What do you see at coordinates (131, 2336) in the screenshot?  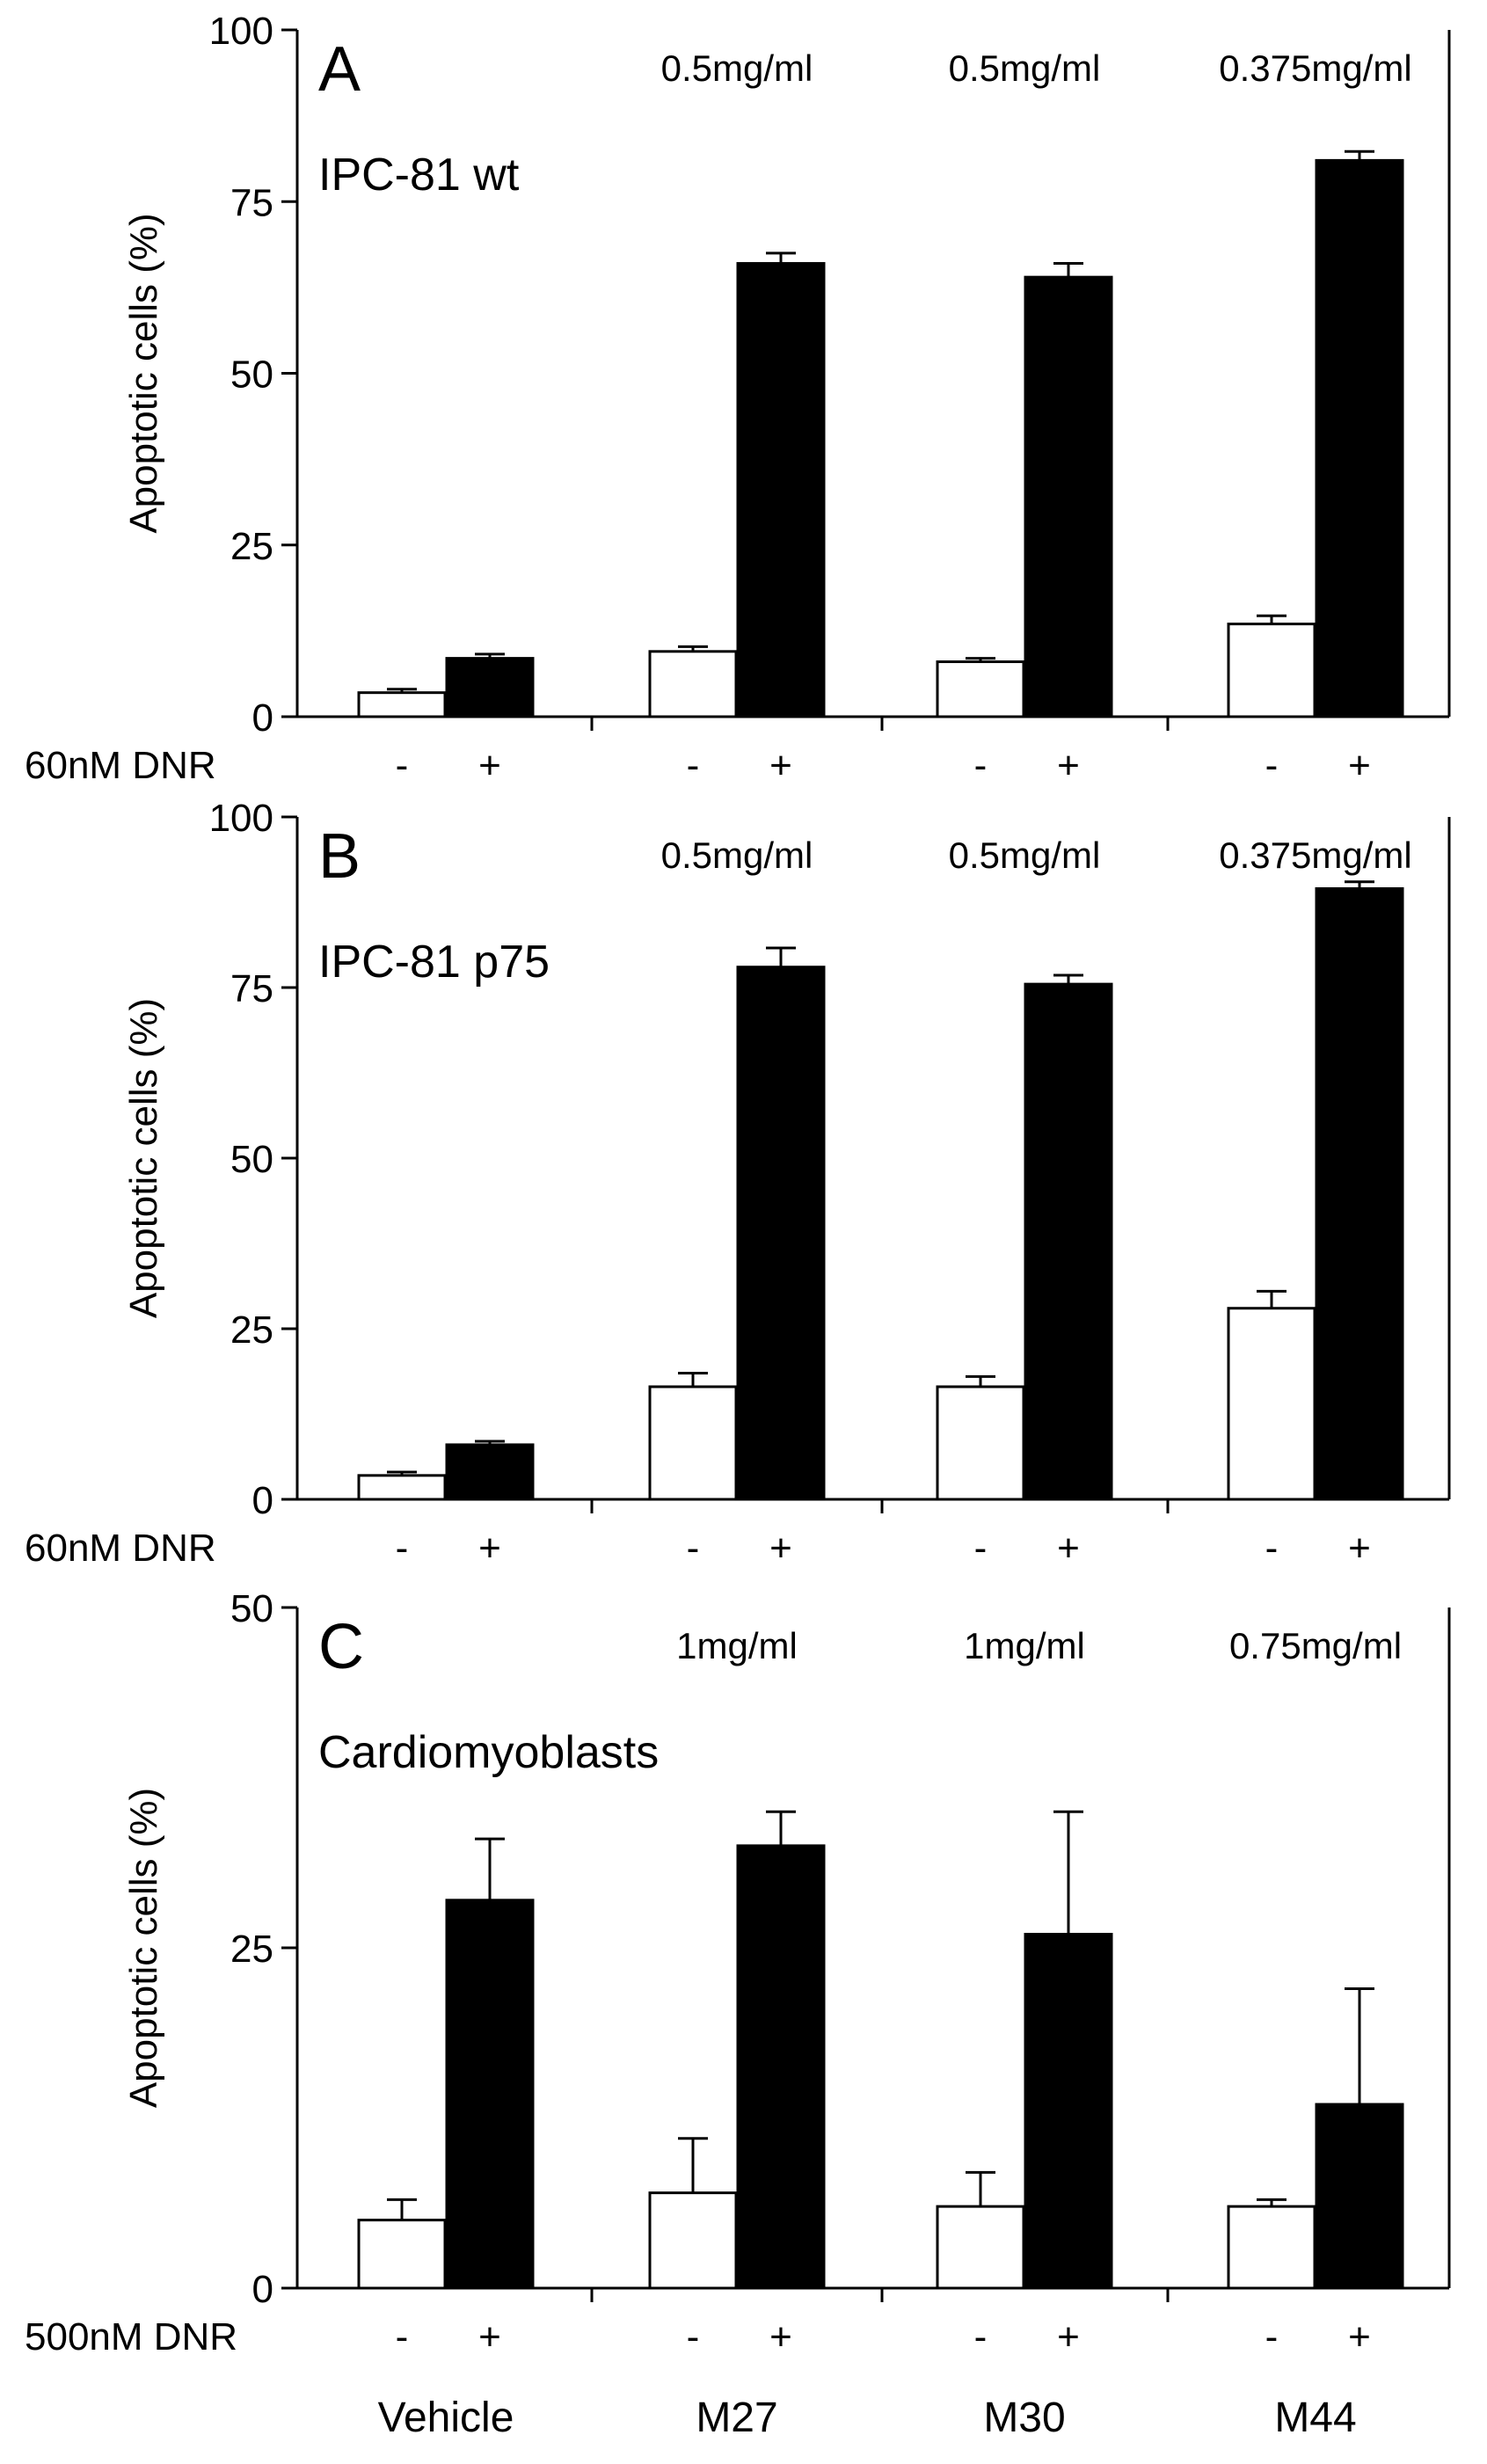 I see `treatment-label: 500nM DNR` at bounding box center [131, 2336].